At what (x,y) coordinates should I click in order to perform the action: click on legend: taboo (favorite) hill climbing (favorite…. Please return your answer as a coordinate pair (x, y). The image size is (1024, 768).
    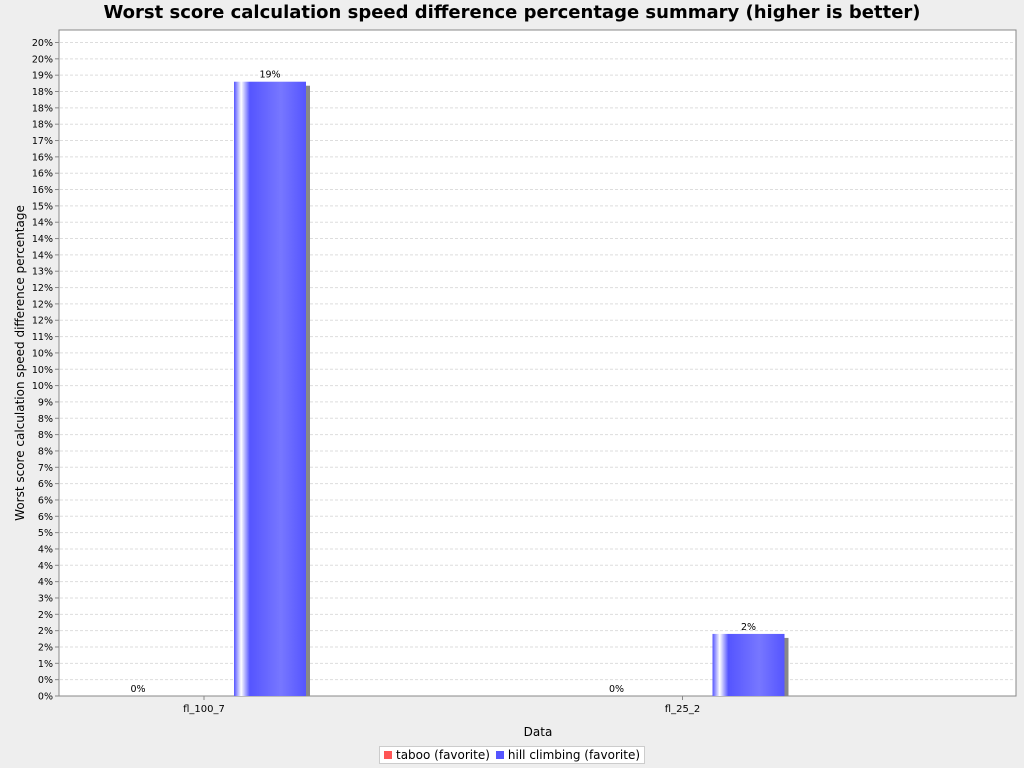
    Looking at the image, I should click on (512, 755).